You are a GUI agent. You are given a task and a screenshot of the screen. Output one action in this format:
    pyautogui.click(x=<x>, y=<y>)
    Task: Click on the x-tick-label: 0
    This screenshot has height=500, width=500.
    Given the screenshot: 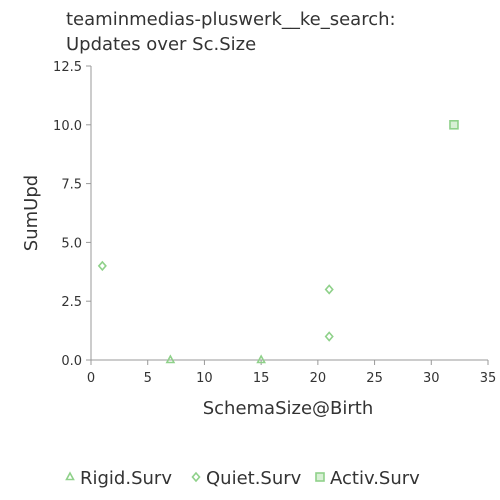 What is the action you would take?
    pyautogui.click(x=91, y=378)
    